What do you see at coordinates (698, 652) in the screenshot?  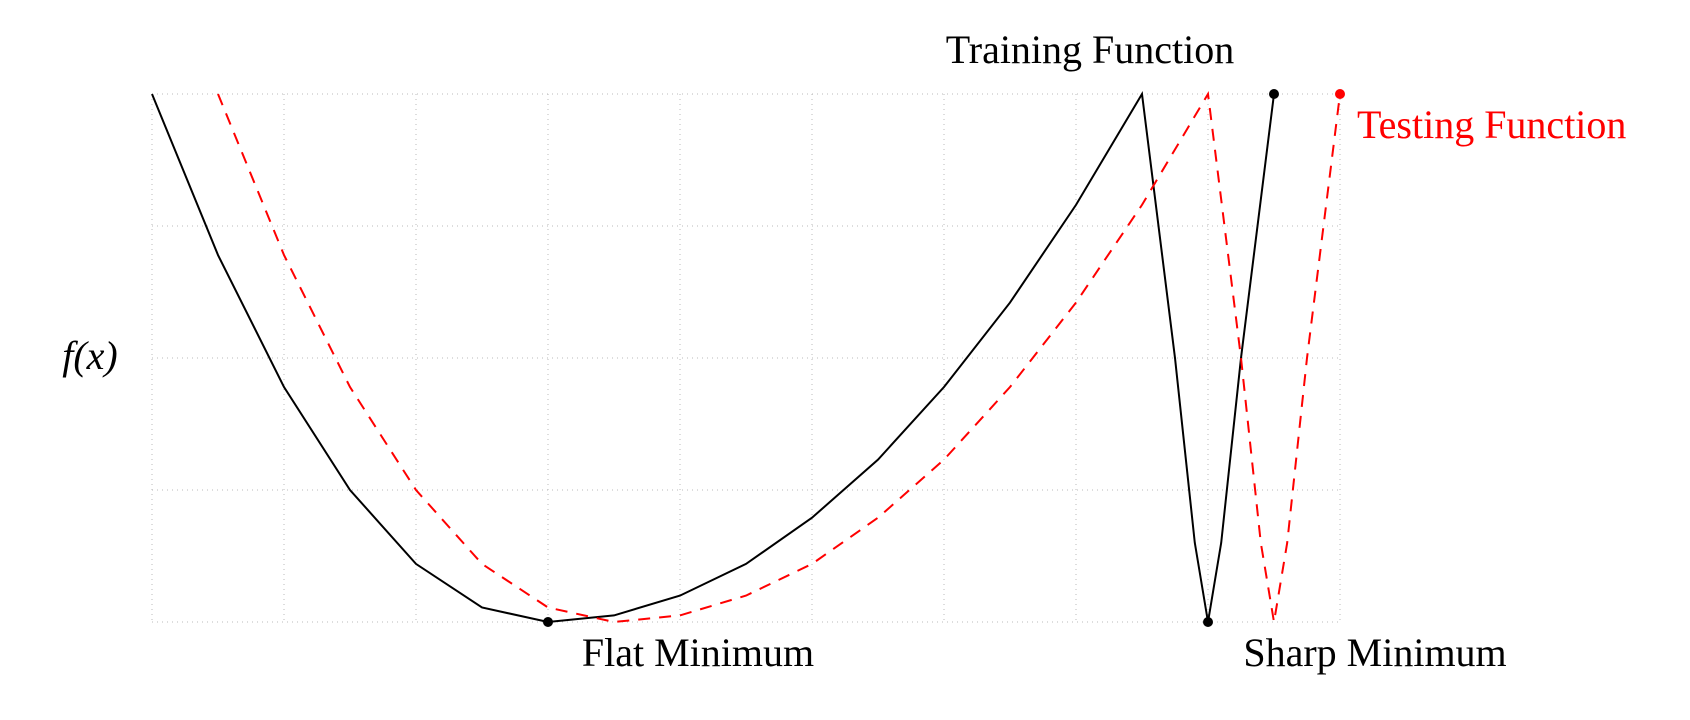 I see `annotation: Flat Minimum` at bounding box center [698, 652].